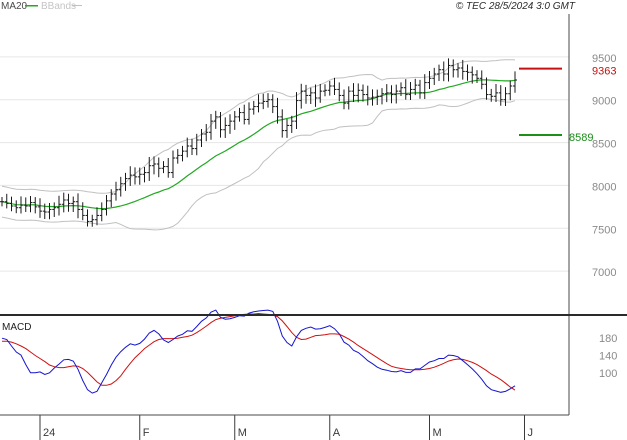 This screenshot has width=627, height=440. I want to click on macd-label: MACD, so click(16, 327).